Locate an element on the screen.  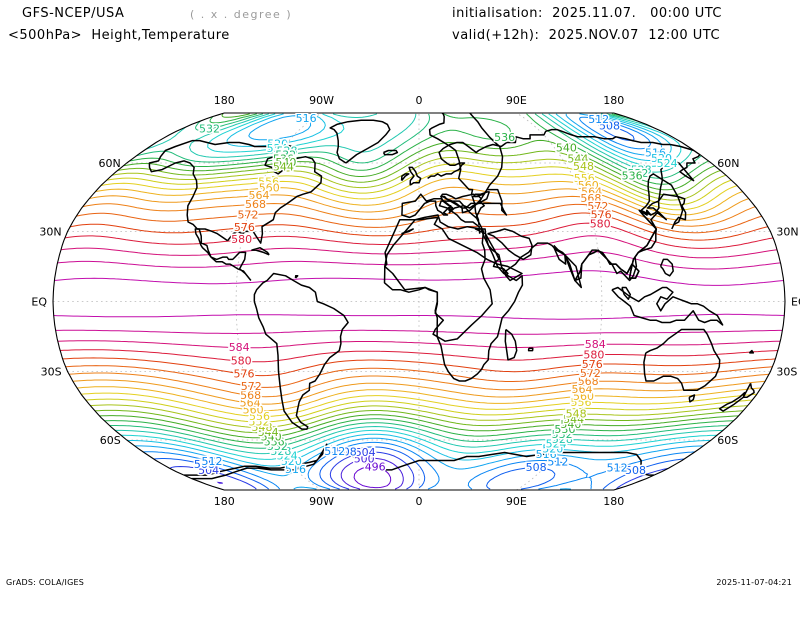
contour-label: 560 is located at coordinates (588, 185).